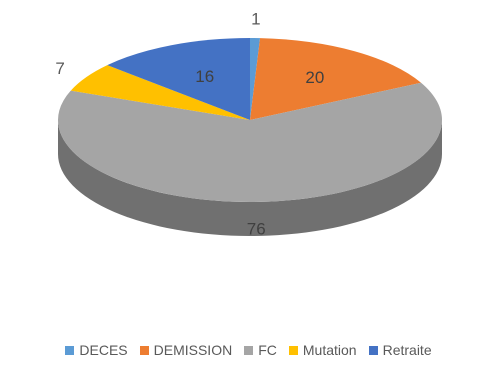 The height and width of the screenshot is (365, 497). I want to click on pie-slice-deces, so click(255, 79).